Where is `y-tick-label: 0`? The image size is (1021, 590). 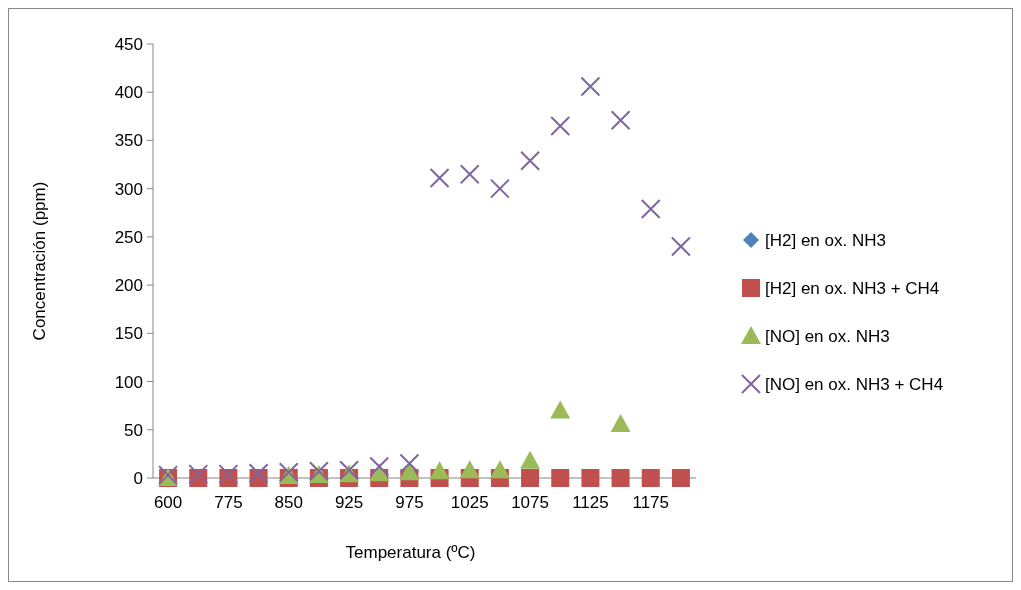 y-tick-label: 0 is located at coordinates (138, 478).